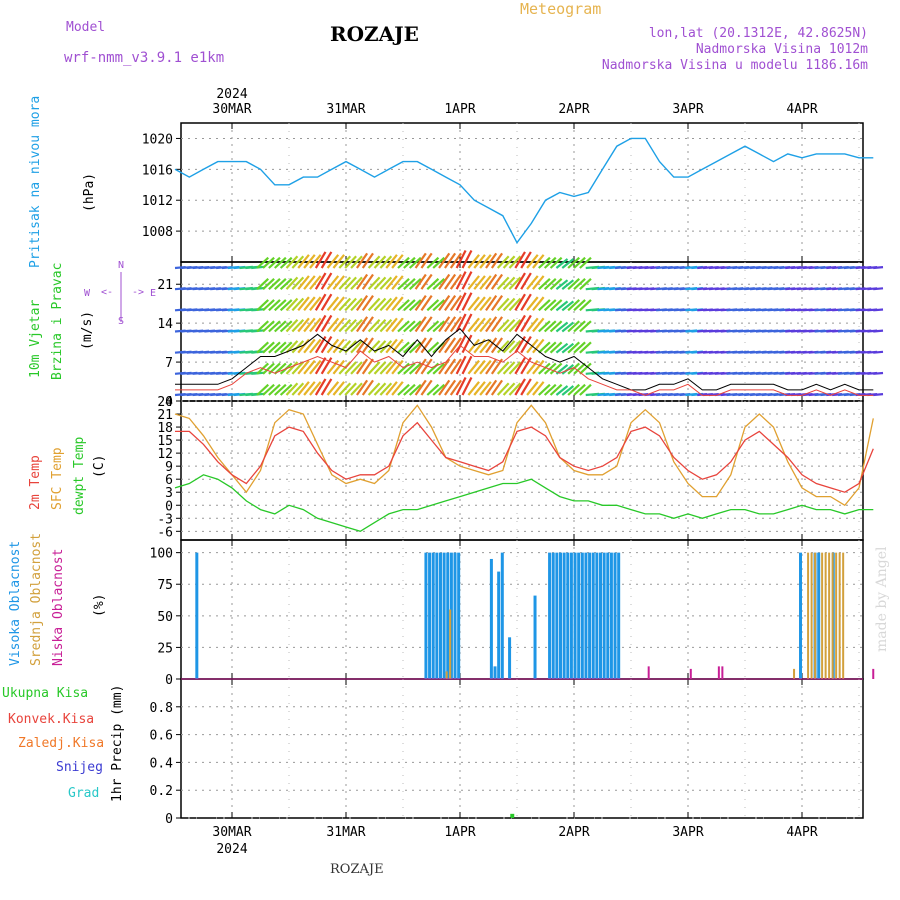 The height and width of the screenshot is (900, 900). Describe the element at coordinates (573, 832) in the screenshot. I see `day-label-bottom: 2APR` at that location.